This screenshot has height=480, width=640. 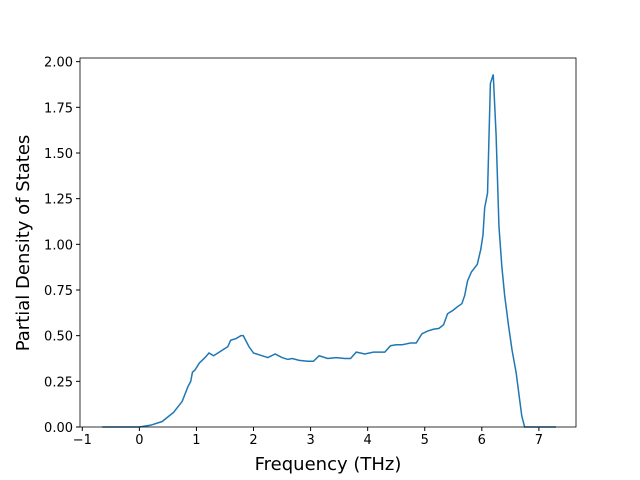 What do you see at coordinates (82, 440) in the screenshot?
I see `x-tick-label: −1` at bounding box center [82, 440].